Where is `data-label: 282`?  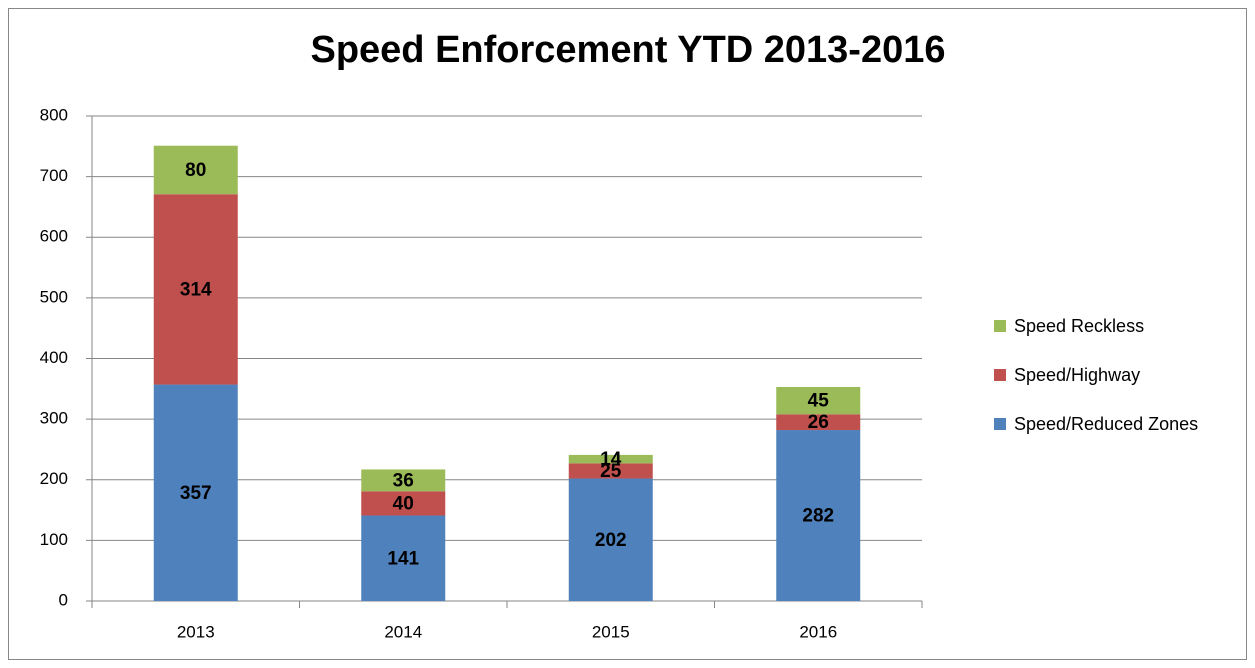 data-label: 282 is located at coordinates (818, 516).